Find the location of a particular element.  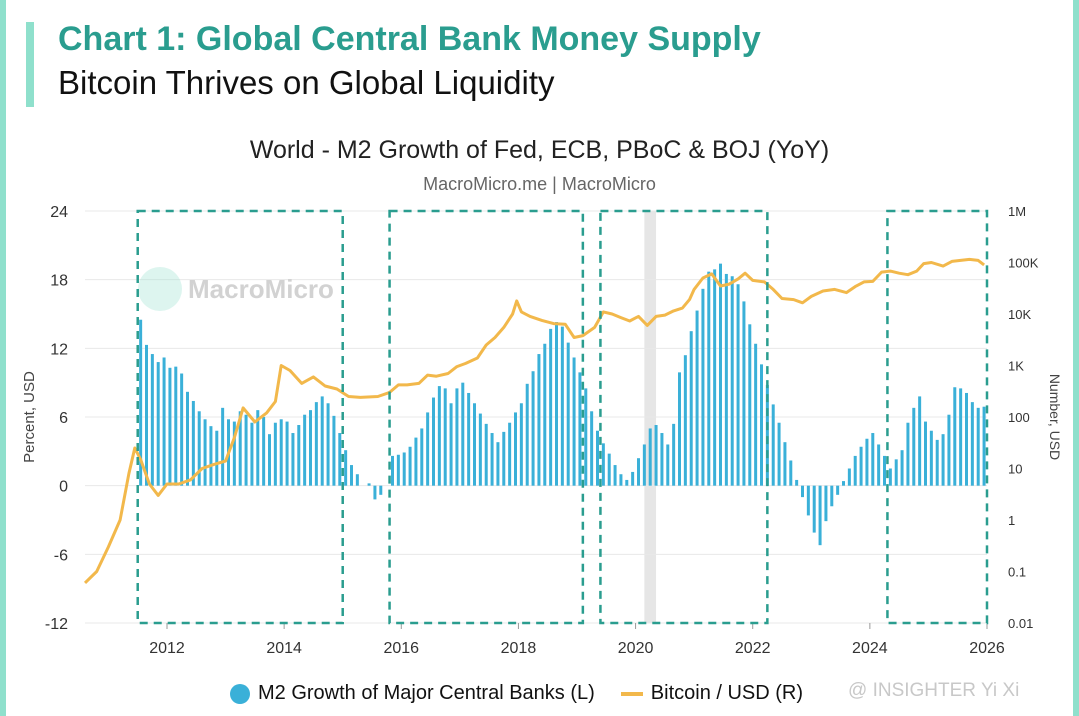

author-watermark: @ INSIGHTER Yi Xi is located at coordinates (934, 690).